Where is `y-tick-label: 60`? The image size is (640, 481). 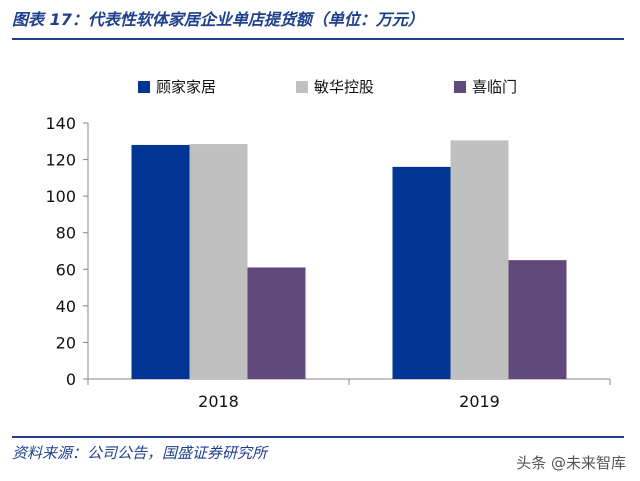 y-tick-label: 60 is located at coordinates (66, 269).